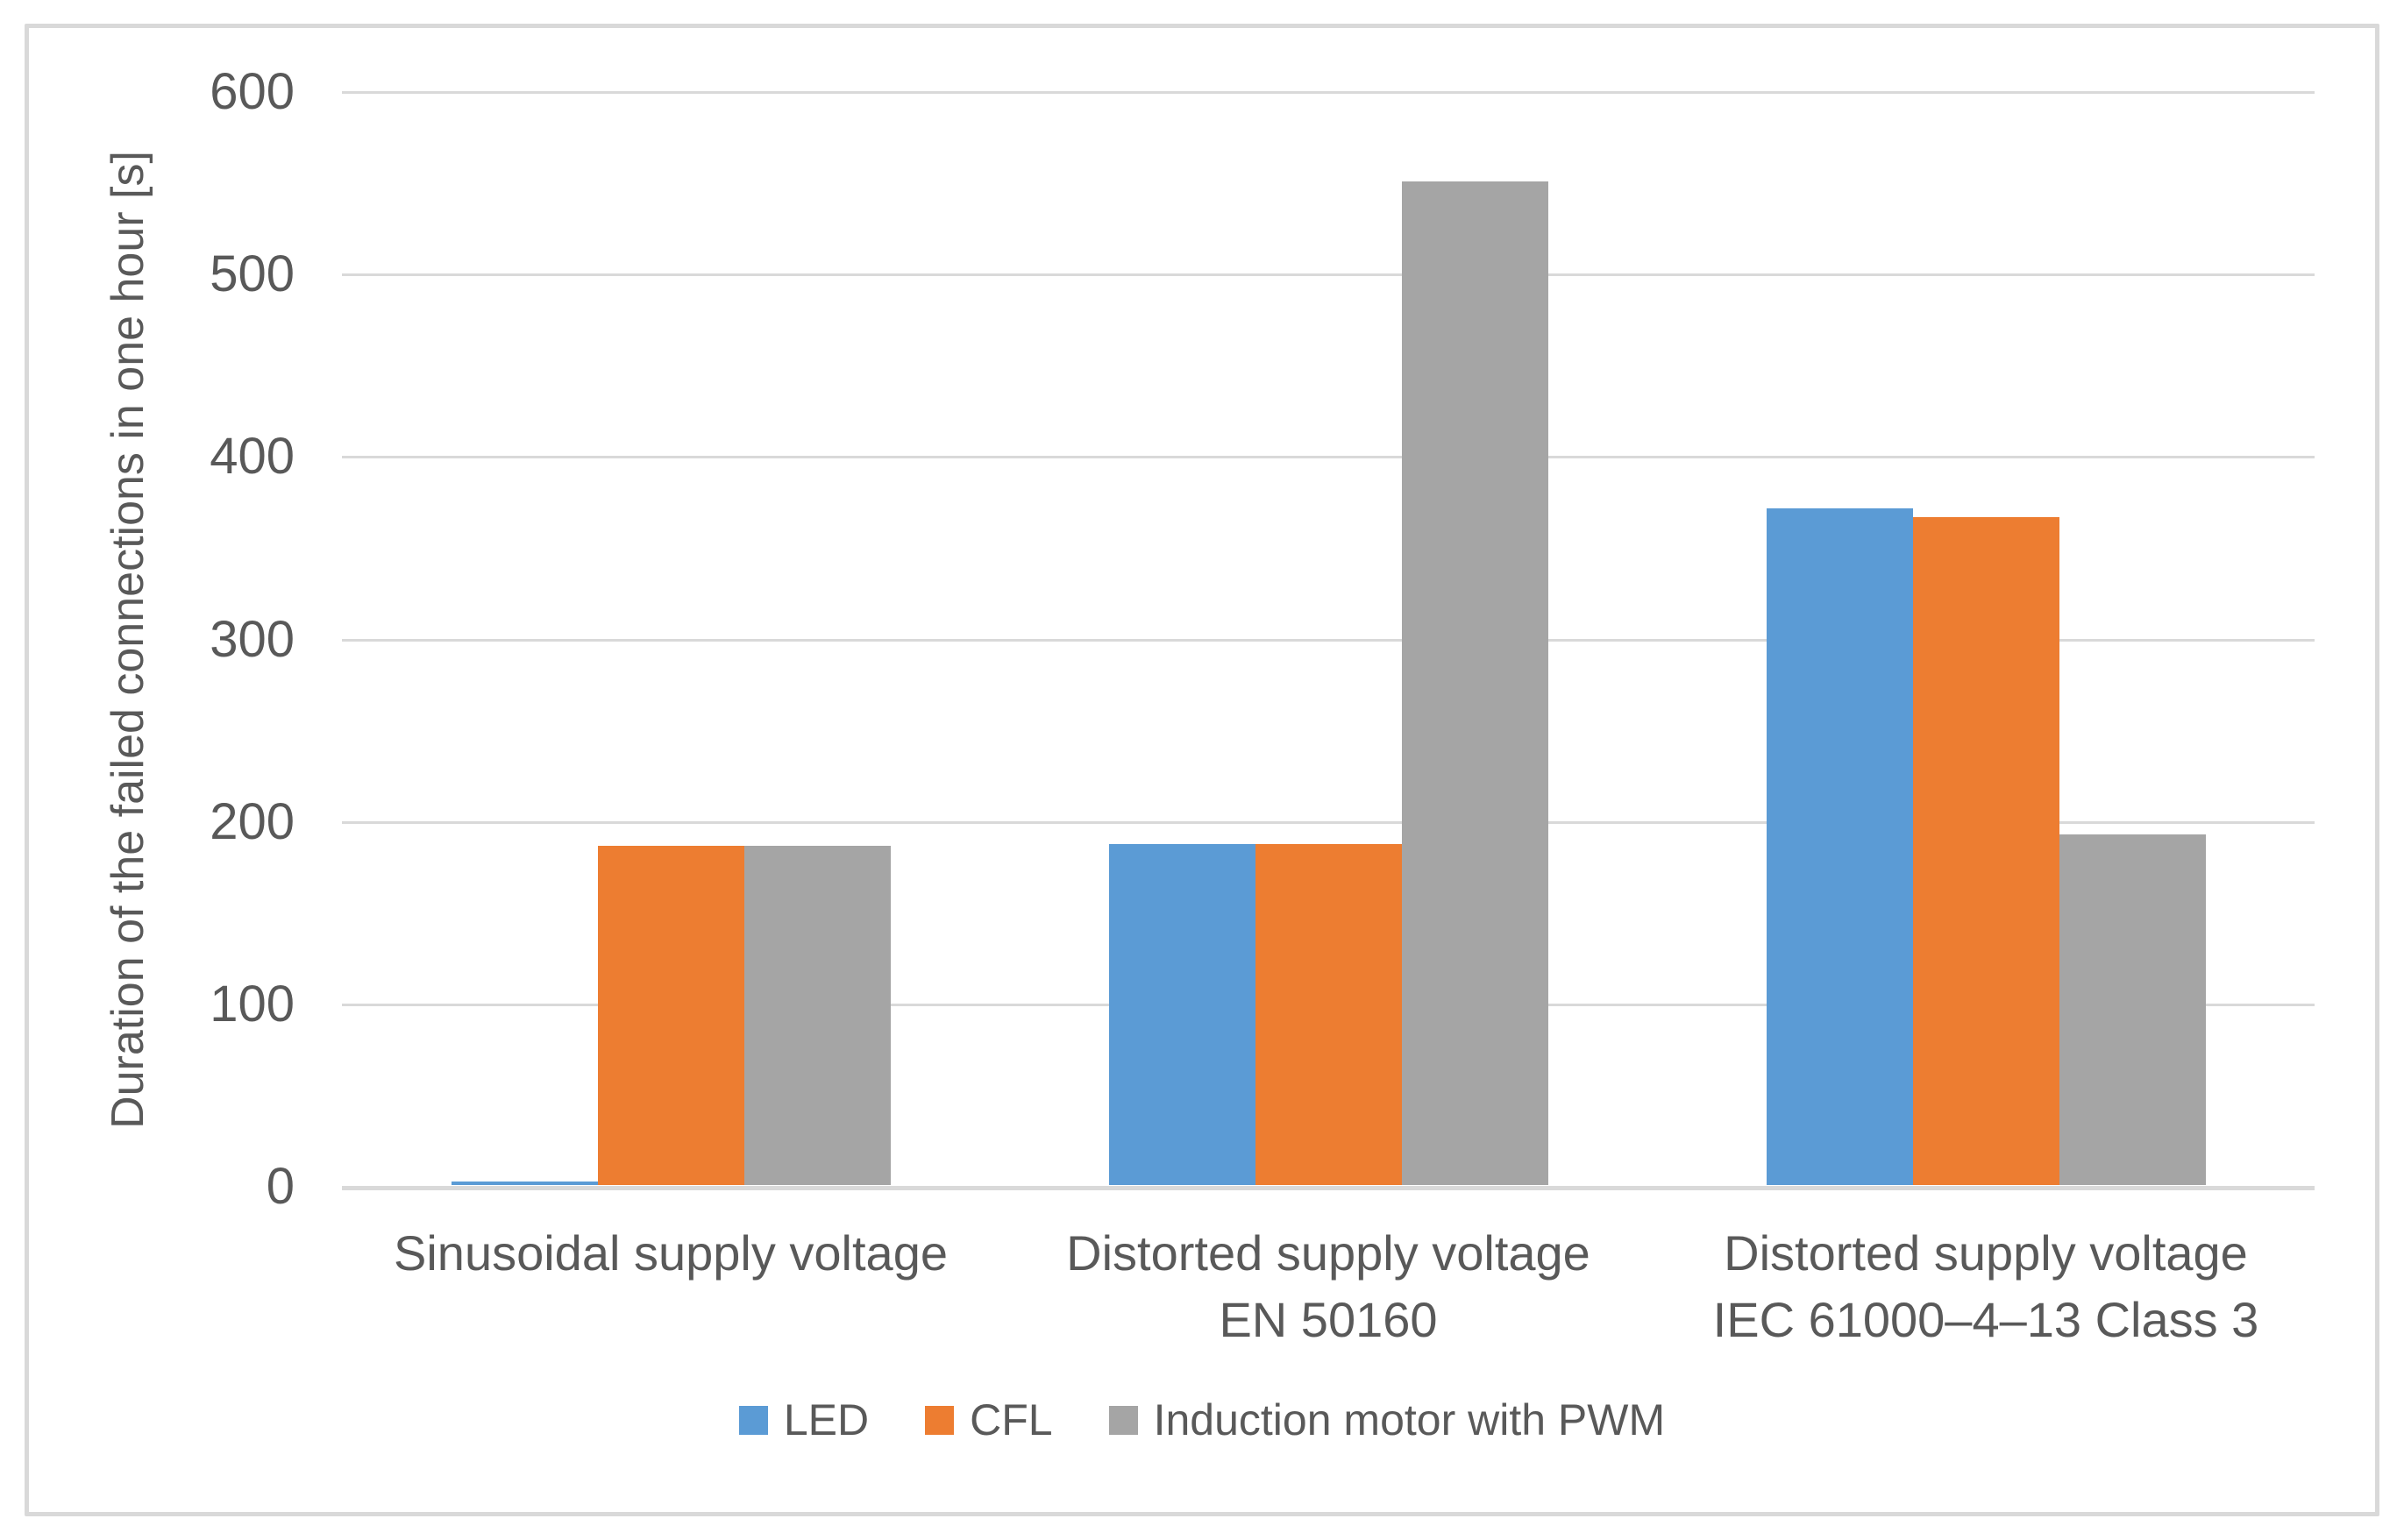 The height and width of the screenshot is (1540, 2404). Describe the element at coordinates (280, 1186) in the screenshot. I see `y-tick-label-0: 0` at that location.